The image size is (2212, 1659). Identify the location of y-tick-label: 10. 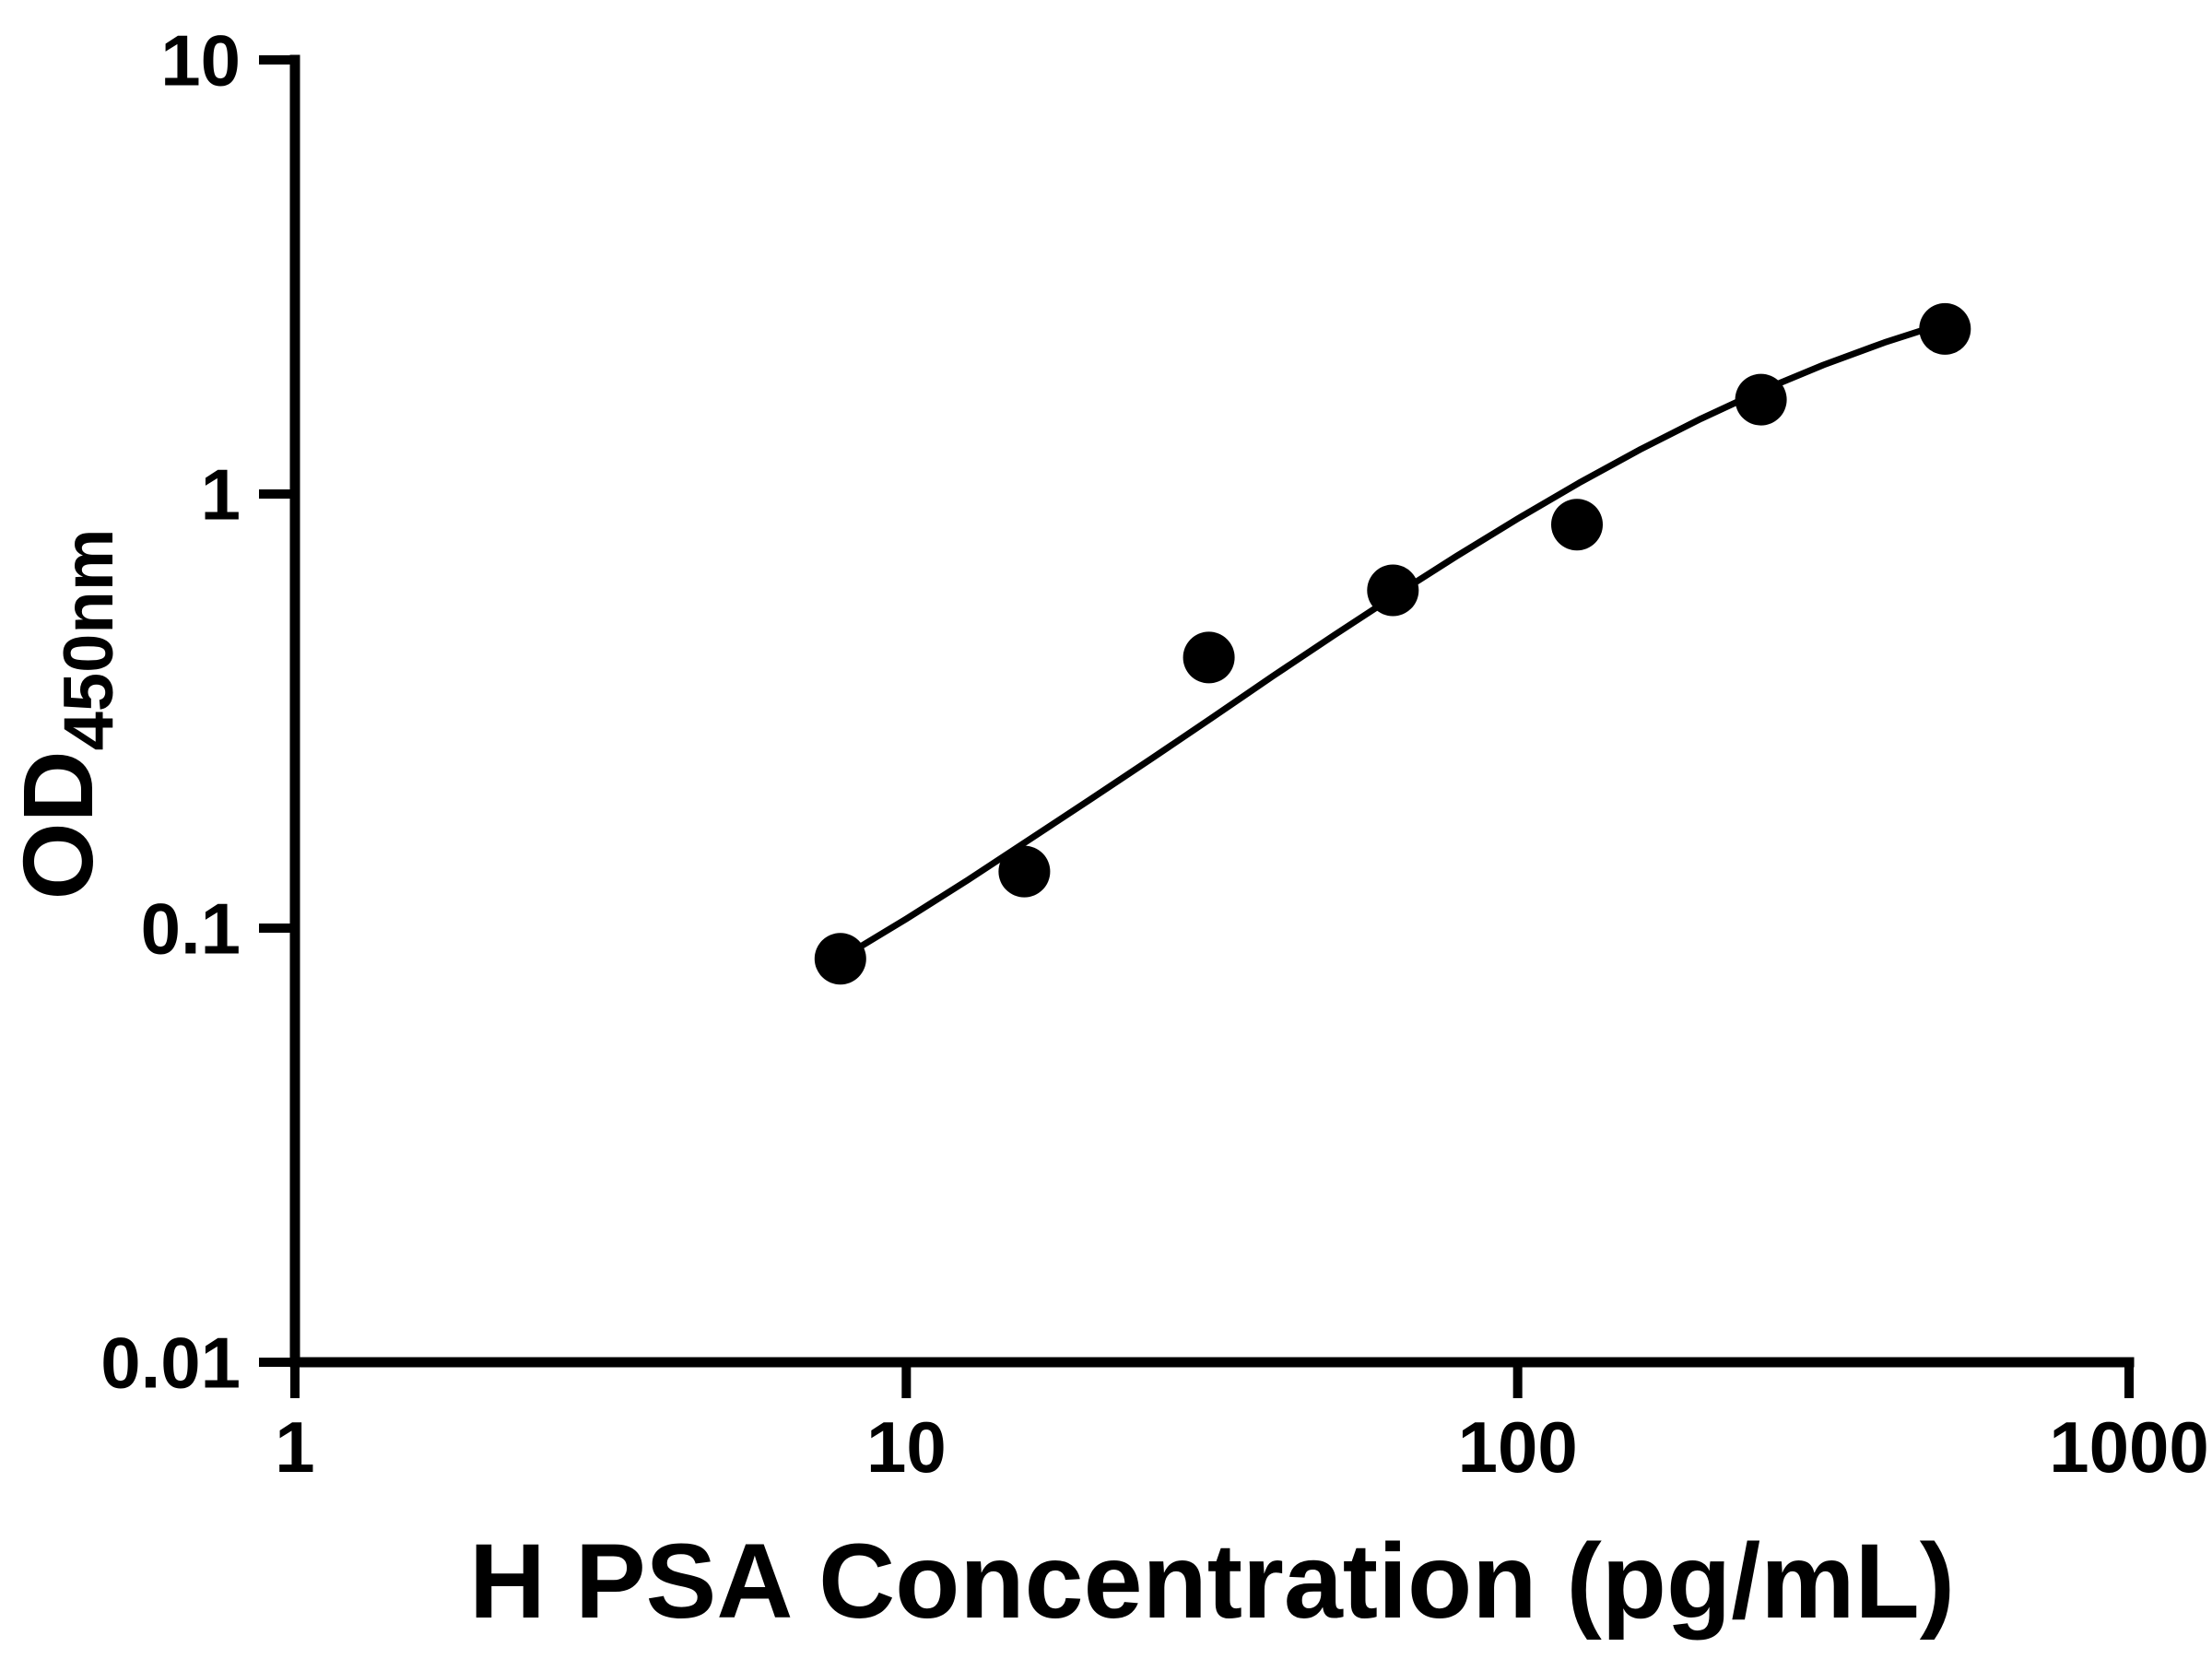
(200, 59).